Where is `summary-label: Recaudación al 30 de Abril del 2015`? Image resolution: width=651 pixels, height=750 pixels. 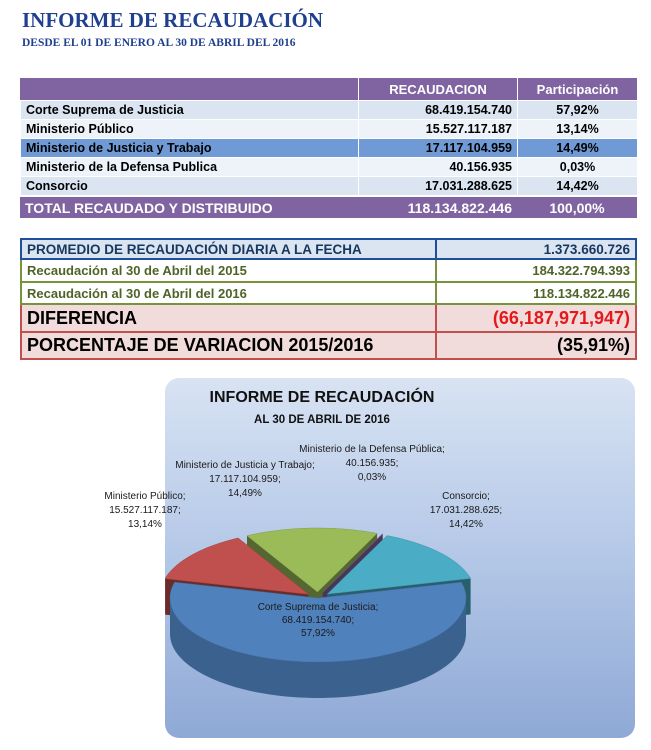
summary-label: Recaudación al 30 de Abril del 2015 is located at coordinates (228, 271).